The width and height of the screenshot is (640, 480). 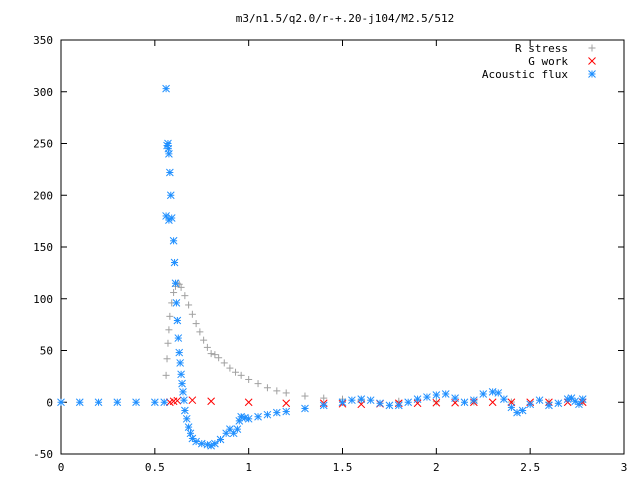 I want to click on y-tick-label: 250, so click(x=43, y=144).